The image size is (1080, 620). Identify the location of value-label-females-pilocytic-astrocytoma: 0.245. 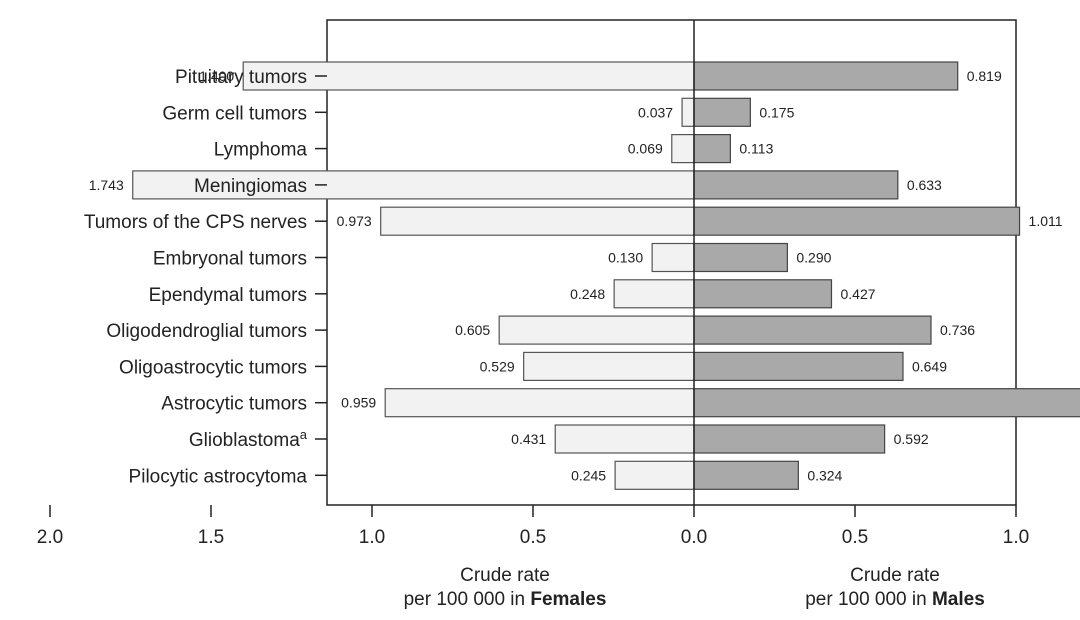
(588, 475).